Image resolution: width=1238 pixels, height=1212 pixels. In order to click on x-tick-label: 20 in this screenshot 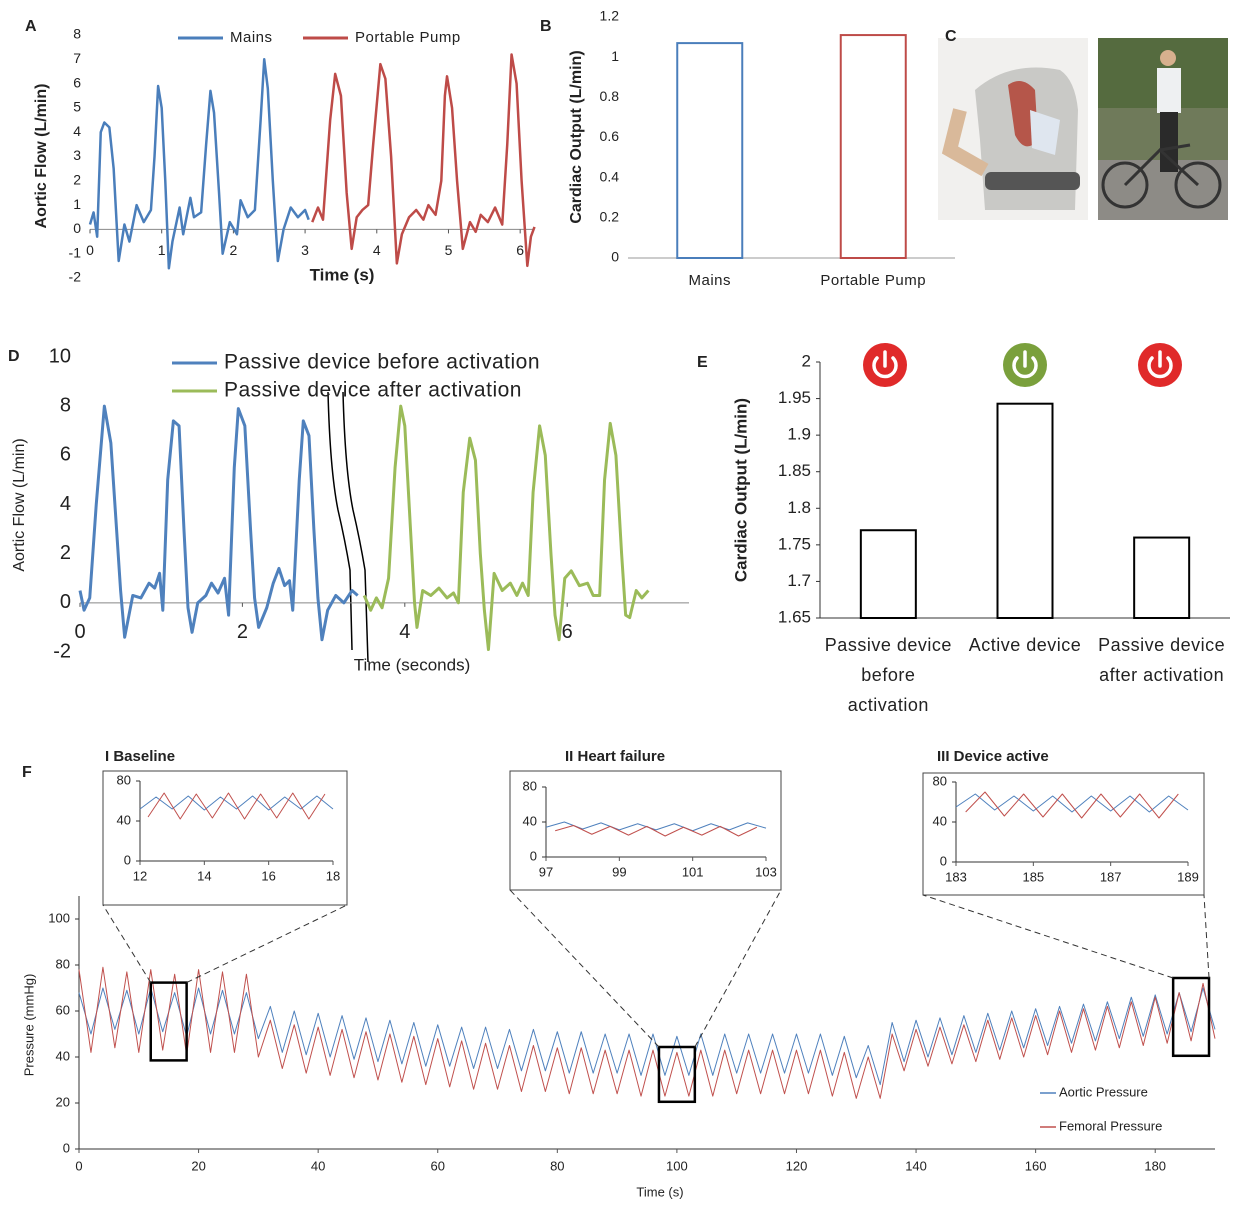, I will do `click(198, 1165)`.